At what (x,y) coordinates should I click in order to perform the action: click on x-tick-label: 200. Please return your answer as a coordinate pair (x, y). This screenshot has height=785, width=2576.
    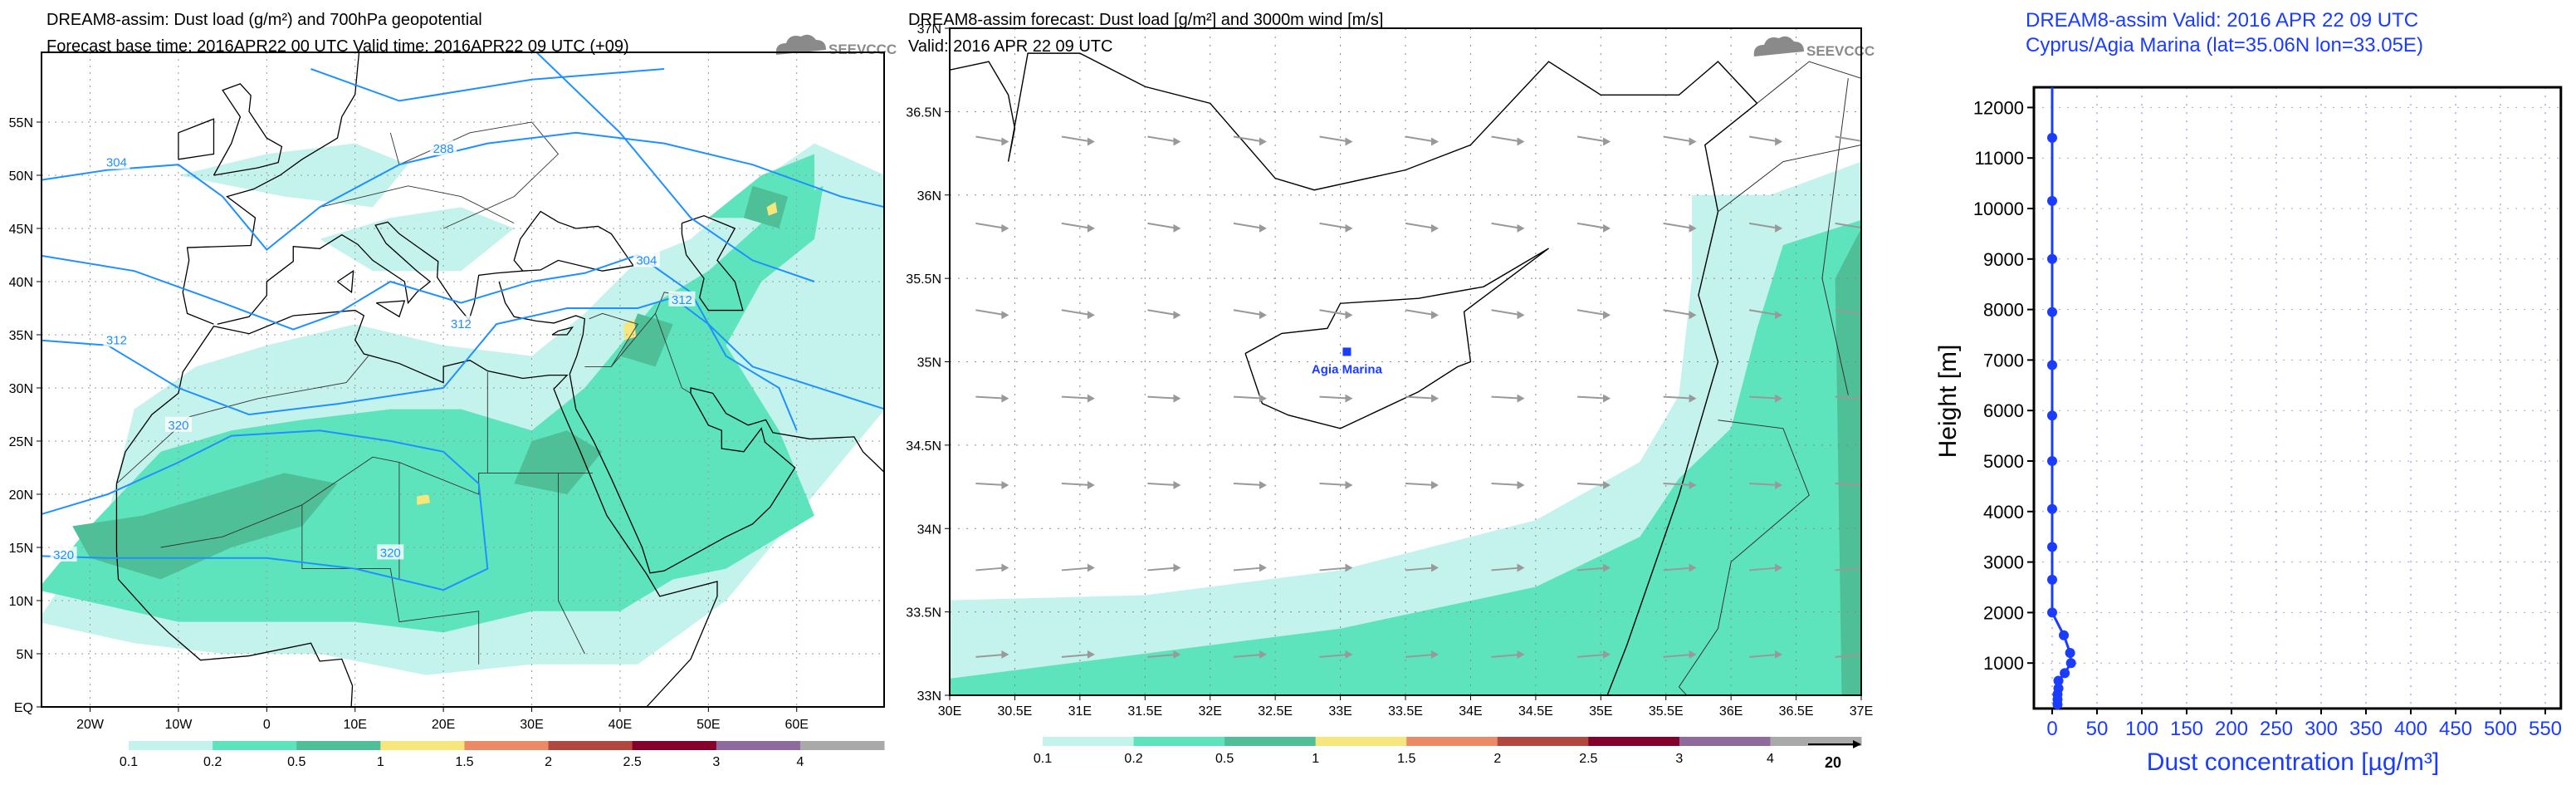
    Looking at the image, I should click on (2231, 729).